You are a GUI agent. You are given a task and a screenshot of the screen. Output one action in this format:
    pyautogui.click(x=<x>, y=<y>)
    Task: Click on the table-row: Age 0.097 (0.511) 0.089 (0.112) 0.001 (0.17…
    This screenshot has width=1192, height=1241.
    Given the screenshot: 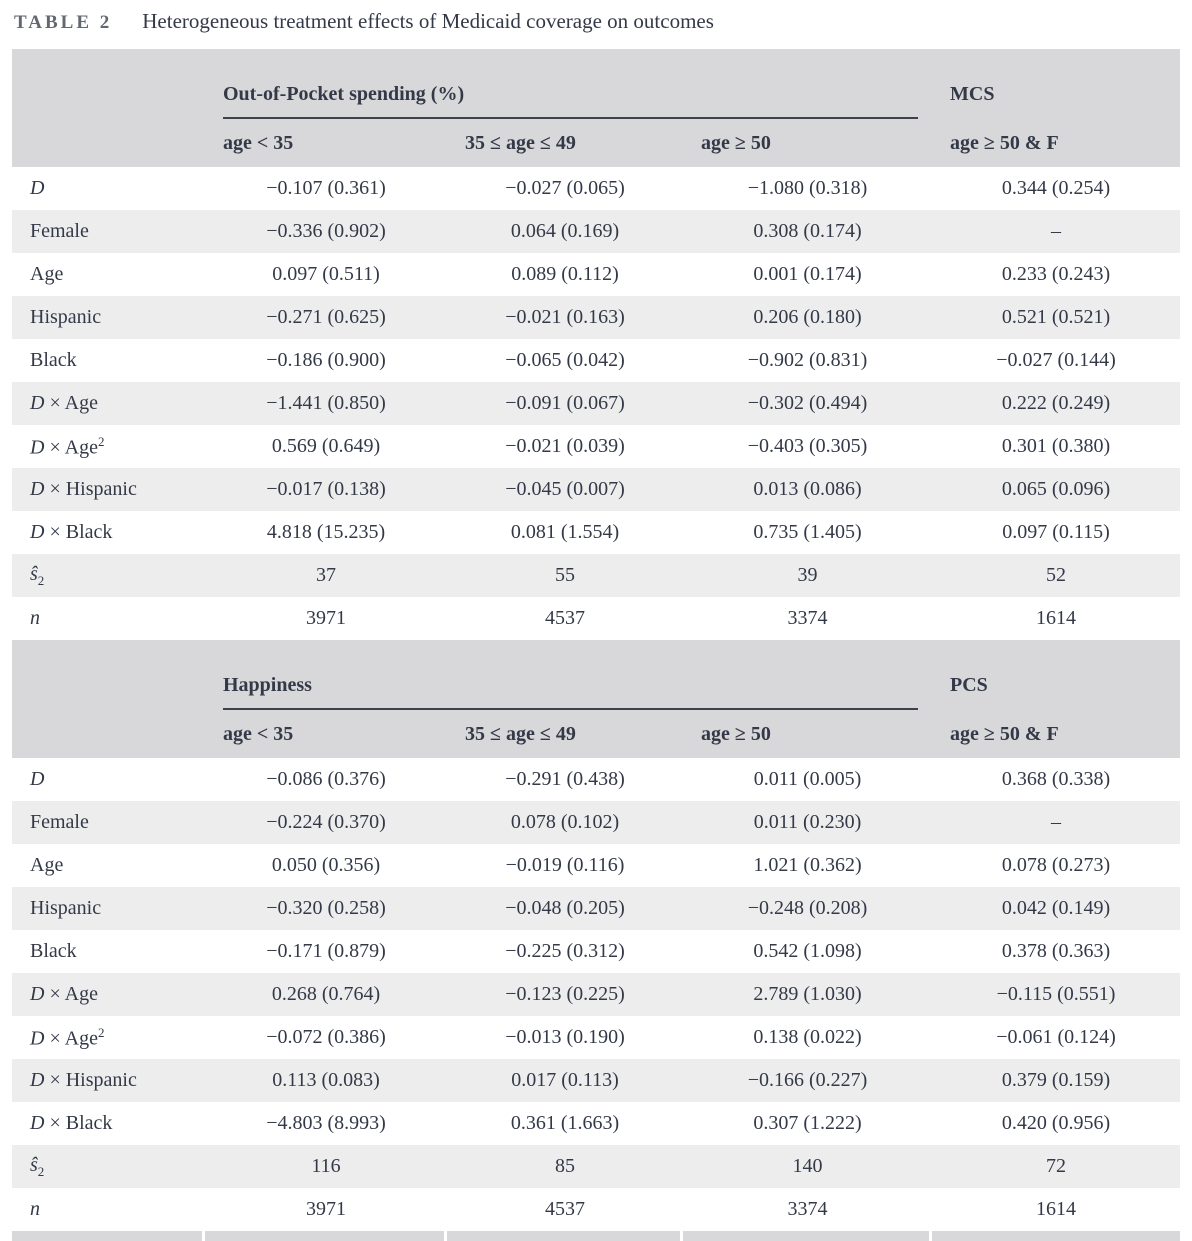 What is the action you would take?
    pyautogui.click(x=596, y=274)
    